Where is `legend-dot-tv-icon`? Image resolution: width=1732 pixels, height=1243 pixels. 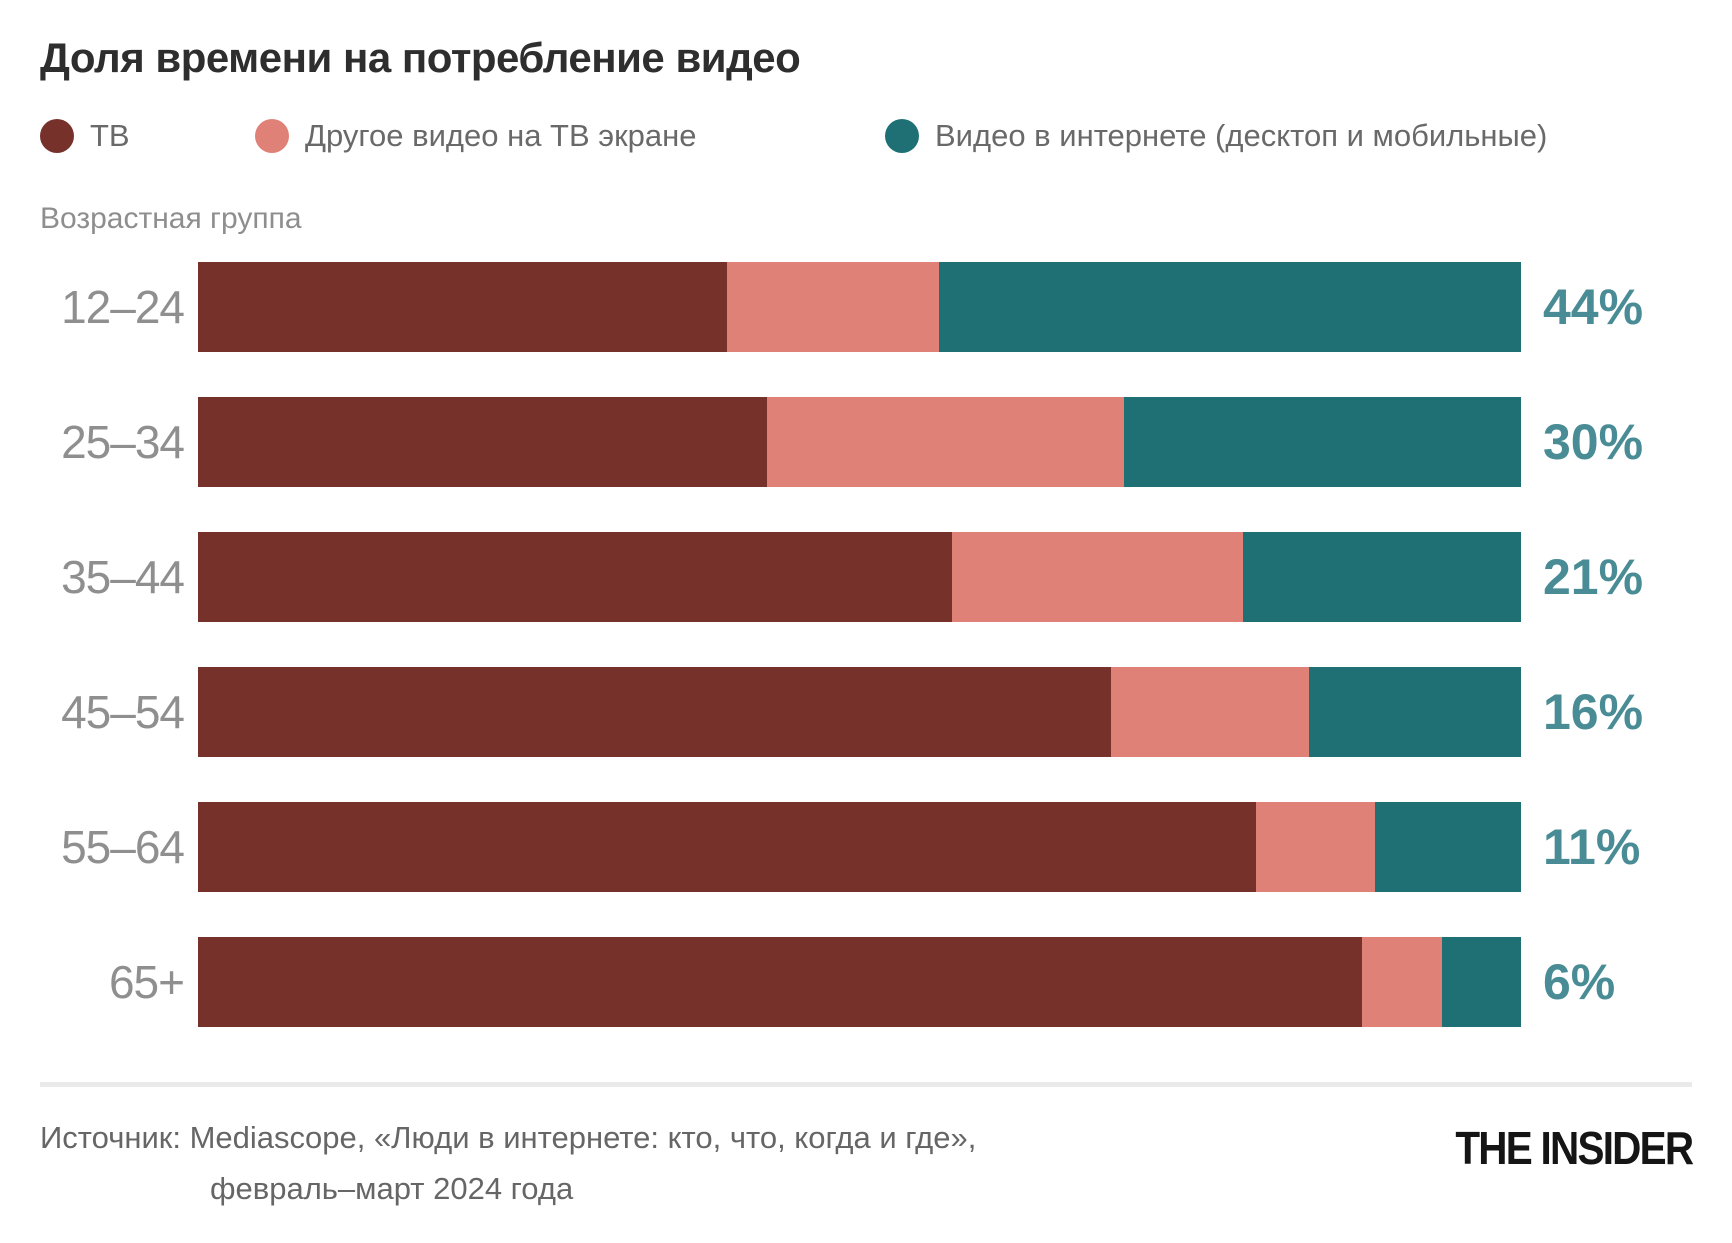 legend-dot-tv-icon is located at coordinates (57, 136).